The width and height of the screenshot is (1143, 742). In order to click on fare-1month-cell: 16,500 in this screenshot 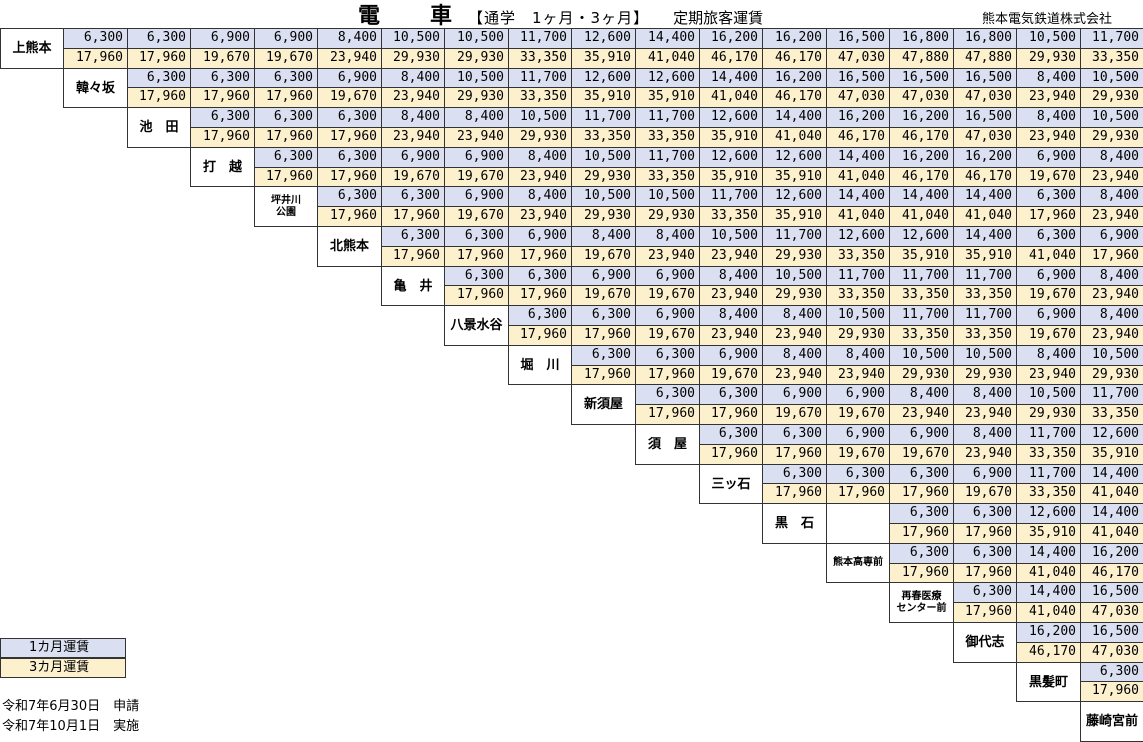, I will do `click(921, 78)`.